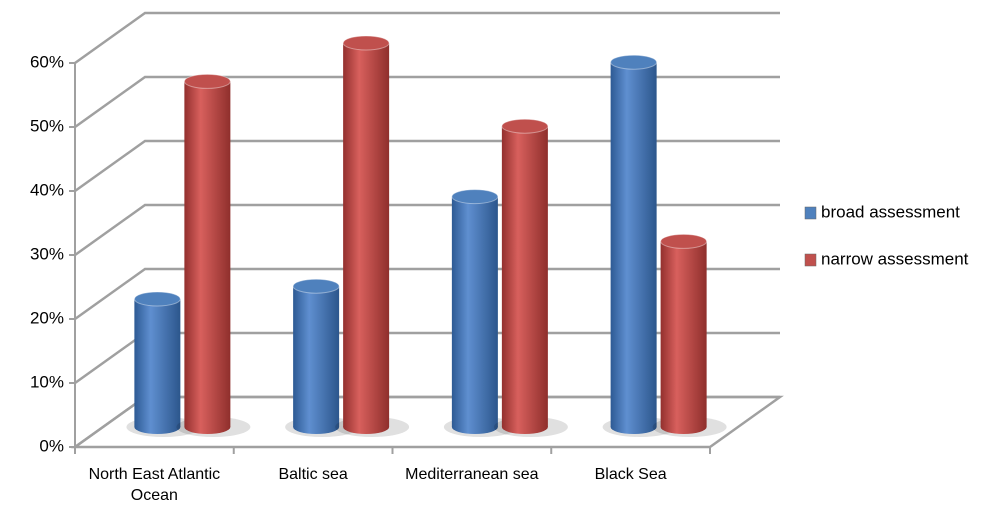  I want to click on legend-label: narrow assessment, so click(895, 258).